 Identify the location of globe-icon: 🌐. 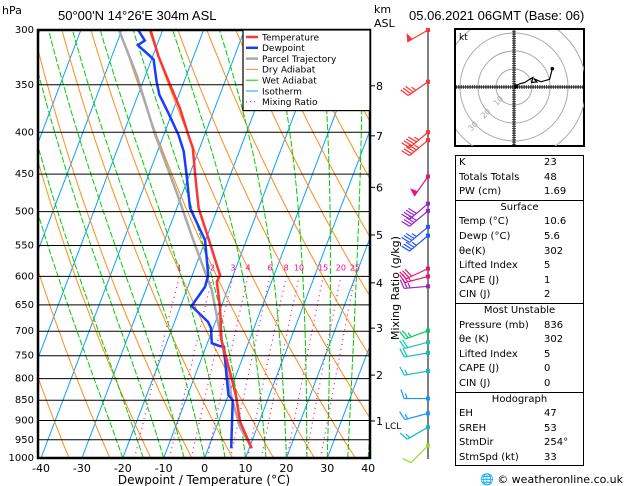
(486, 479).